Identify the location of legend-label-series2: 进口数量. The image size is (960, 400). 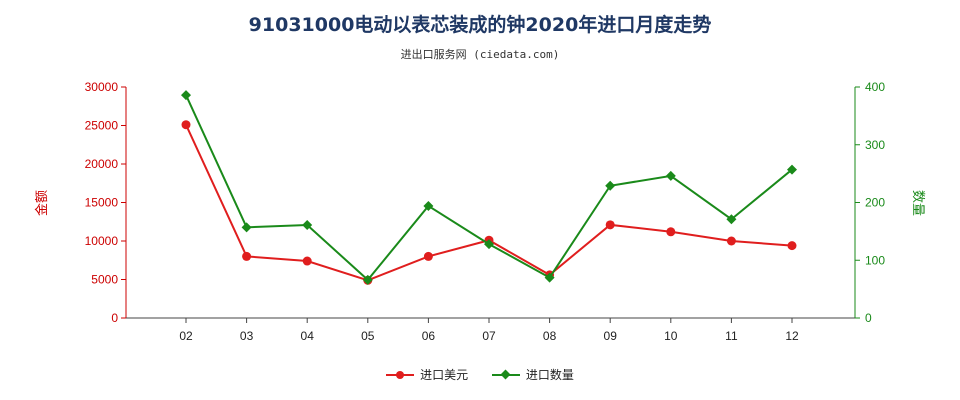
(549, 375).